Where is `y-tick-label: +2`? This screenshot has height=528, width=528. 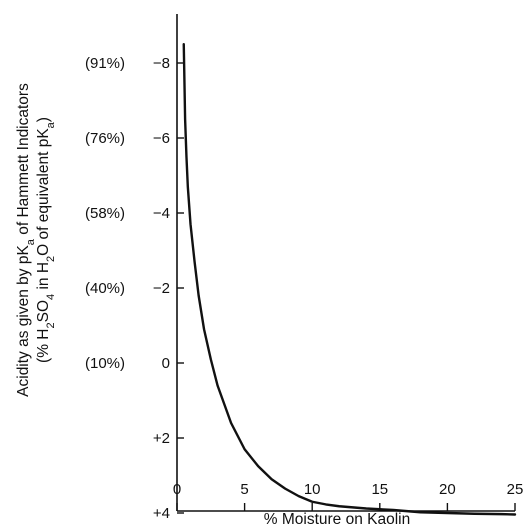 y-tick-label: +2 is located at coordinates (161, 438).